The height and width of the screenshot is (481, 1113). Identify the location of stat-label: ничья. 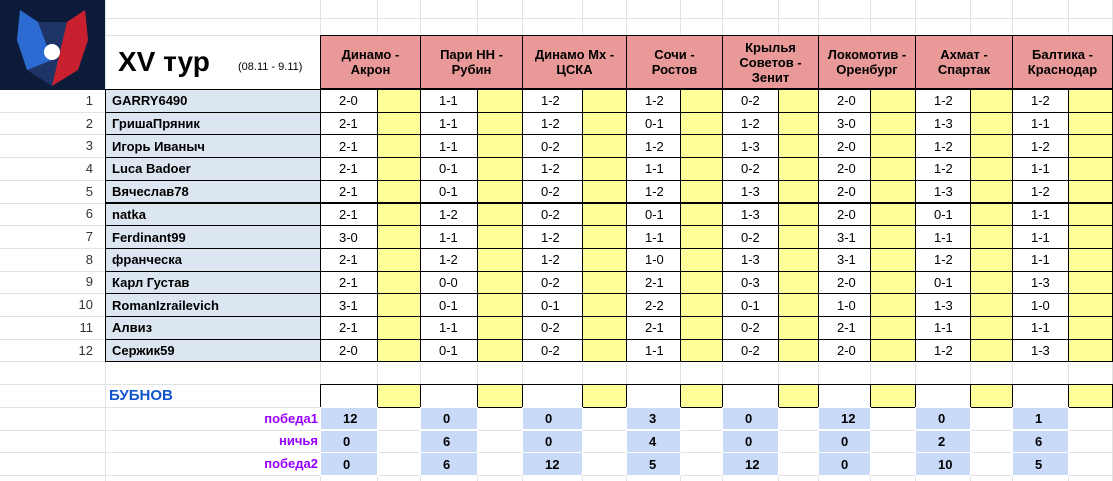
(298, 441).